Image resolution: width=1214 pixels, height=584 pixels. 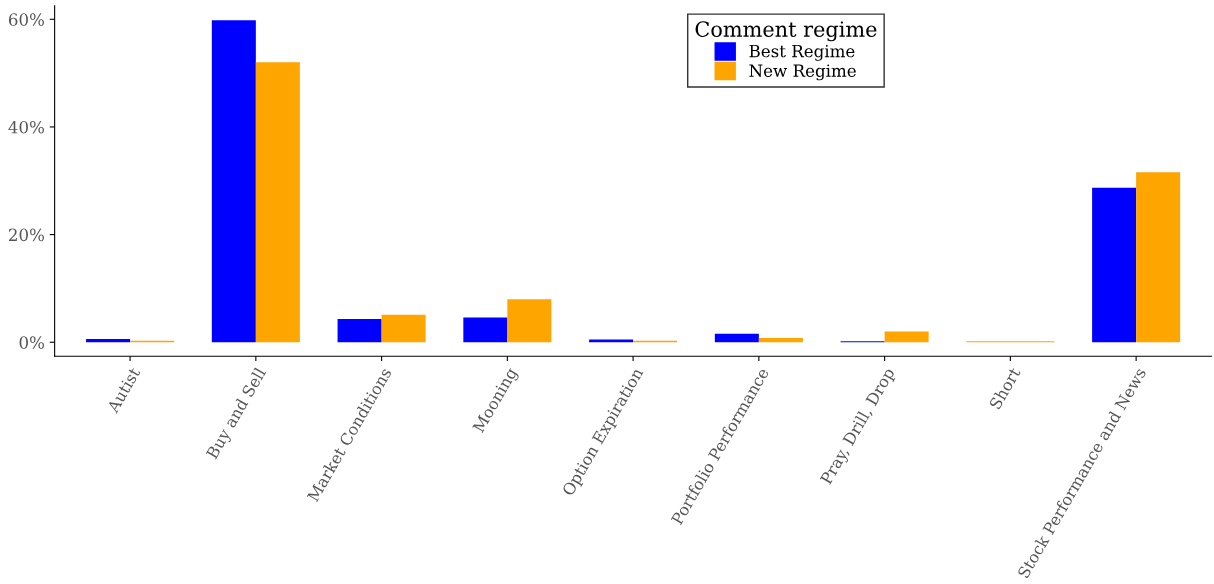 What do you see at coordinates (26, 127) in the screenshot?
I see `y-tick-label: 40%` at bounding box center [26, 127].